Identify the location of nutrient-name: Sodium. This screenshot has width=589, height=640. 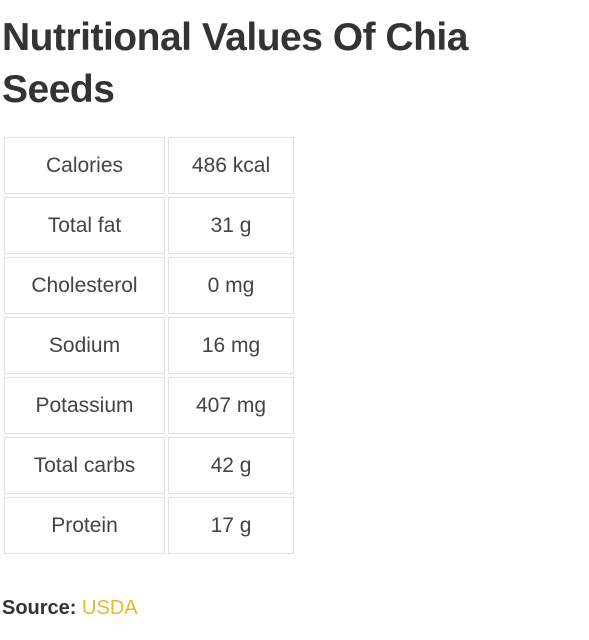
(84, 345).